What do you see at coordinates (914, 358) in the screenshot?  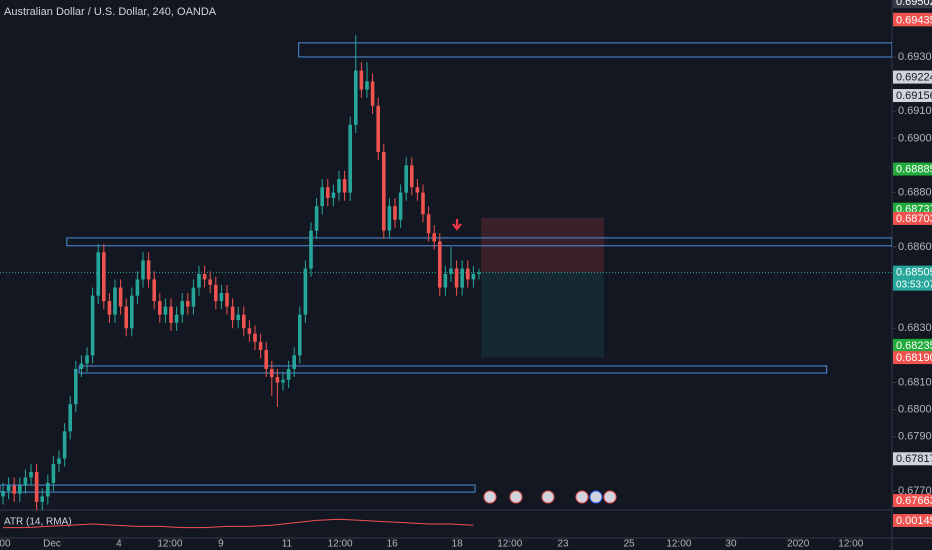 I see `price-badge-label: 0.68190` at bounding box center [914, 358].